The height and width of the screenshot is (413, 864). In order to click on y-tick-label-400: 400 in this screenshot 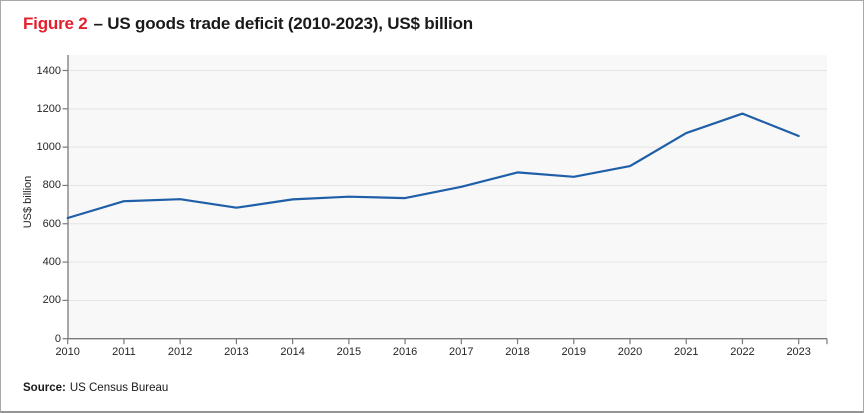, I will do `click(51, 262)`.